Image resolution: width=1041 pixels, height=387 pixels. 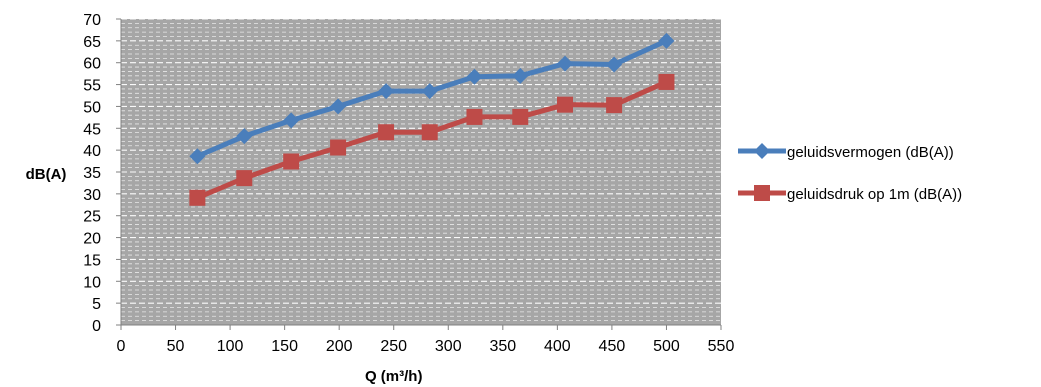 What do you see at coordinates (92, 195) in the screenshot?
I see `y-tick-label: 30` at bounding box center [92, 195].